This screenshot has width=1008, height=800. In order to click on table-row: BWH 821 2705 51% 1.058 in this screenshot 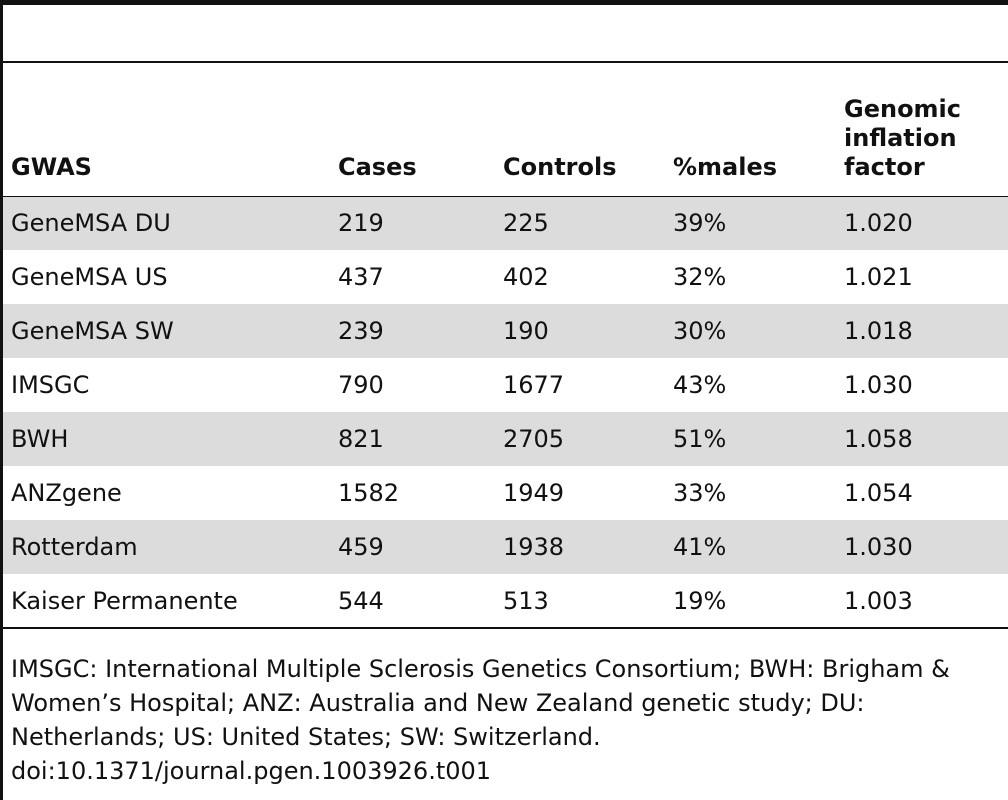, I will do `click(505, 439)`.